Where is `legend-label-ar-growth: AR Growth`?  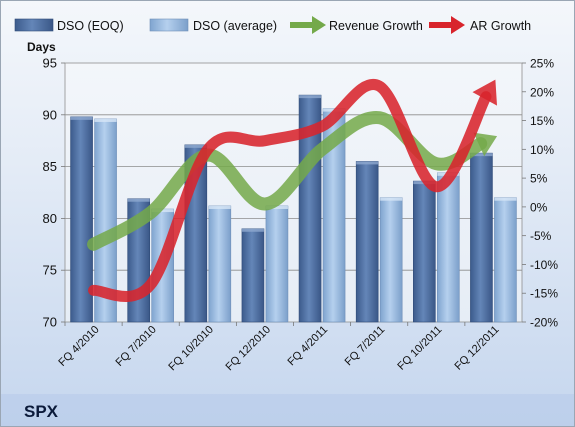 legend-label-ar-growth: AR Growth is located at coordinates (500, 26).